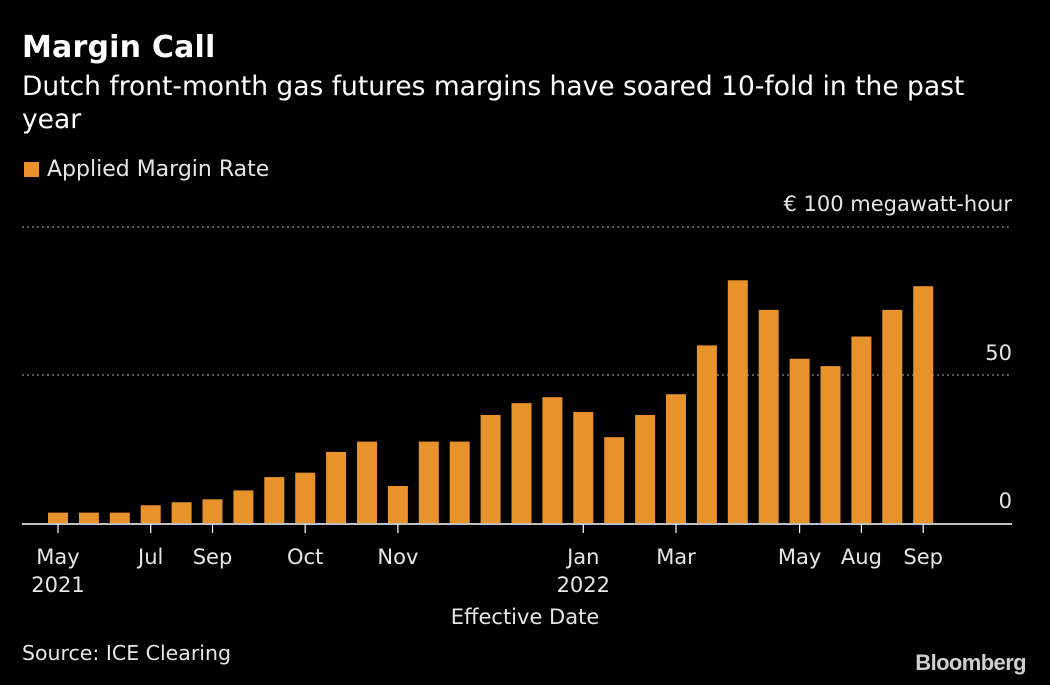 Image resolution: width=1050 pixels, height=685 pixels. Describe the element at coordinates (126, 653) in the screenshot. I see `source-note: Source: ICE Clearing` at that location.